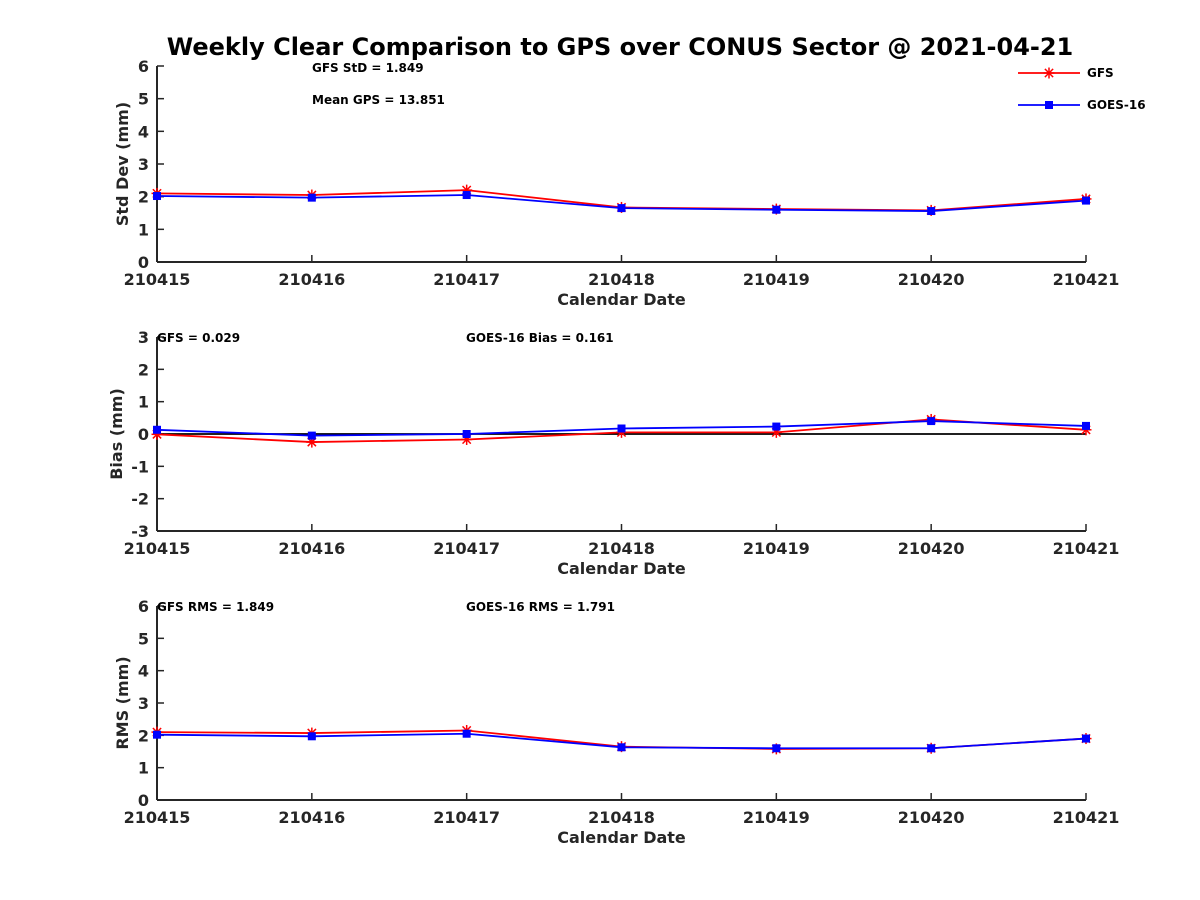 The image size is (1200, 900). Describe the element at coordinates (140, 466) in the screenshot. I see `y-tick-label: -1` at that location.